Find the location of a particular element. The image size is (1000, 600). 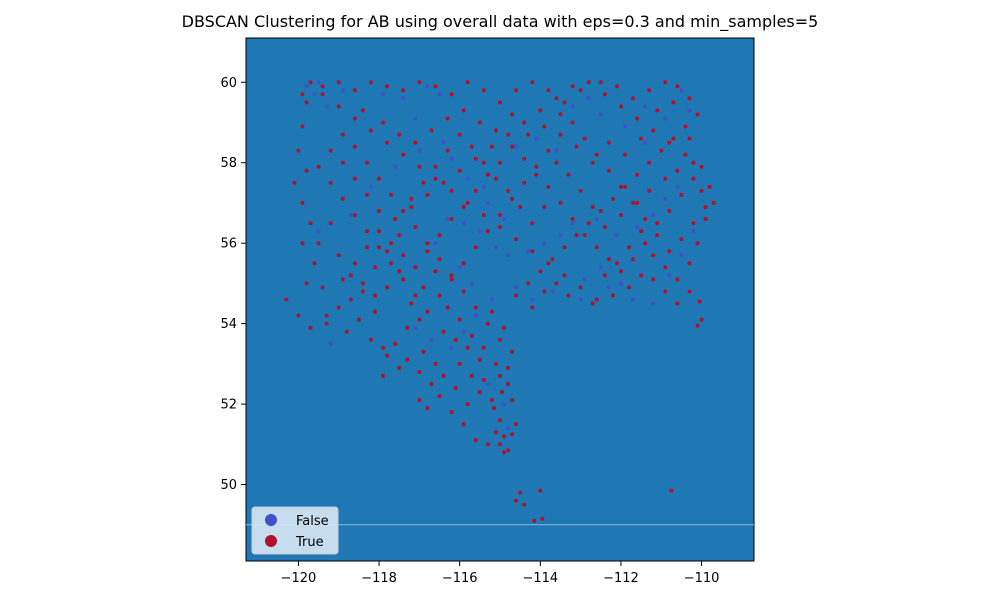

y-tick-label: 50 is located at coordinates (228, 485).